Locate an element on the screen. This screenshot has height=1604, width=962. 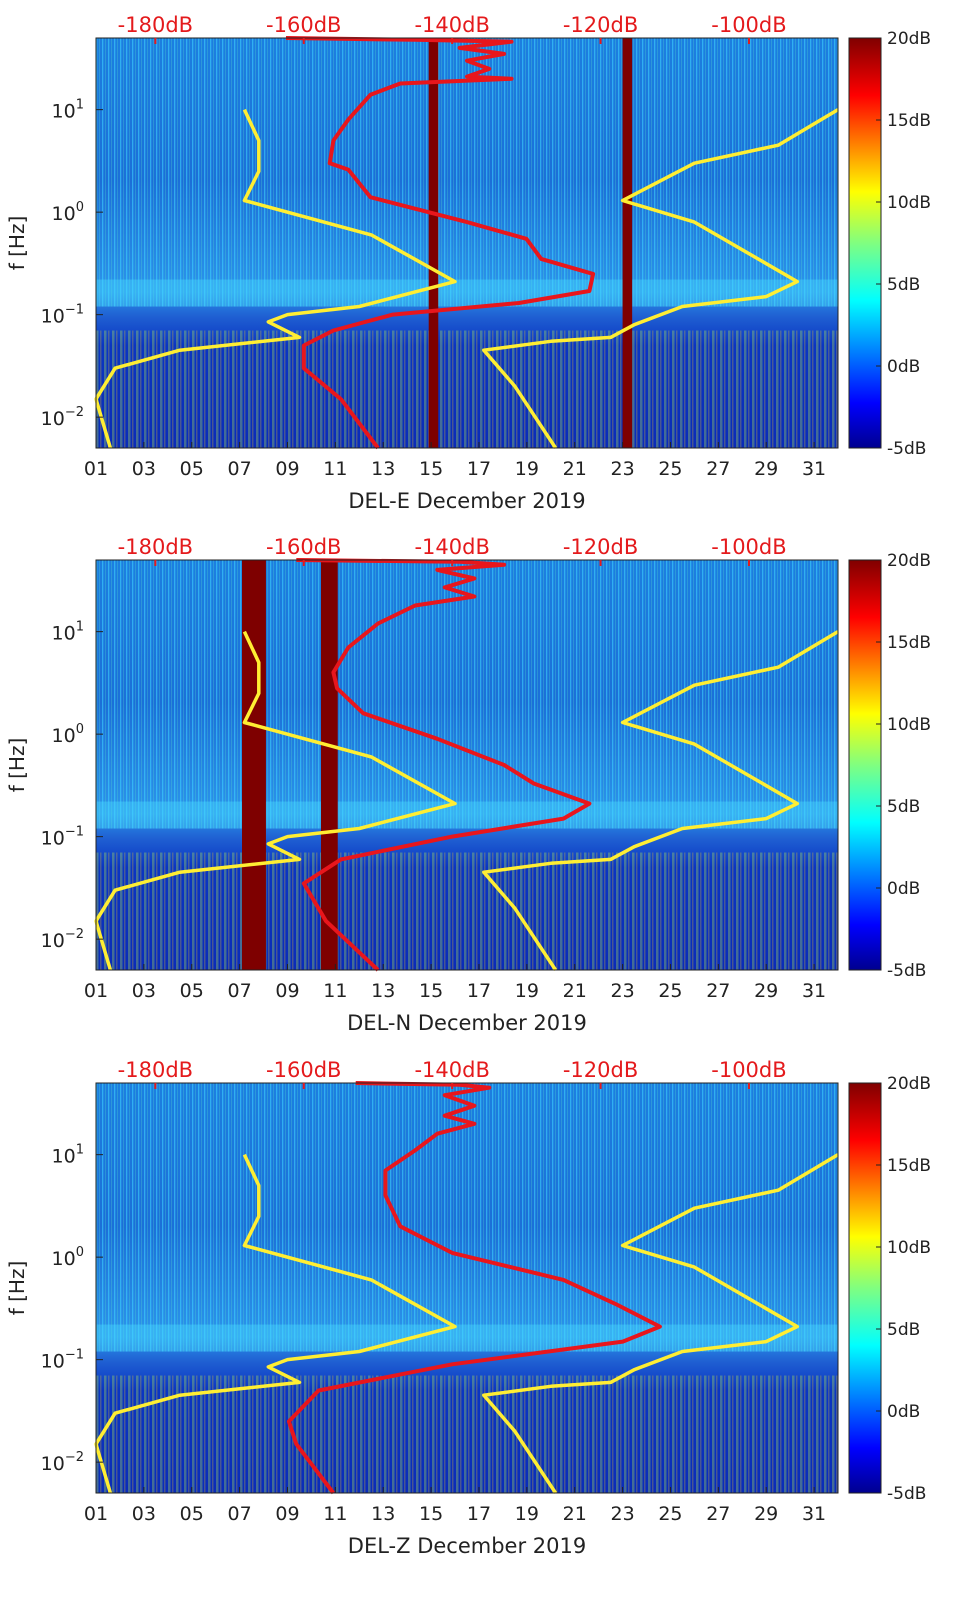
x-tick-label: 03 is located at coordinates (144, 469).